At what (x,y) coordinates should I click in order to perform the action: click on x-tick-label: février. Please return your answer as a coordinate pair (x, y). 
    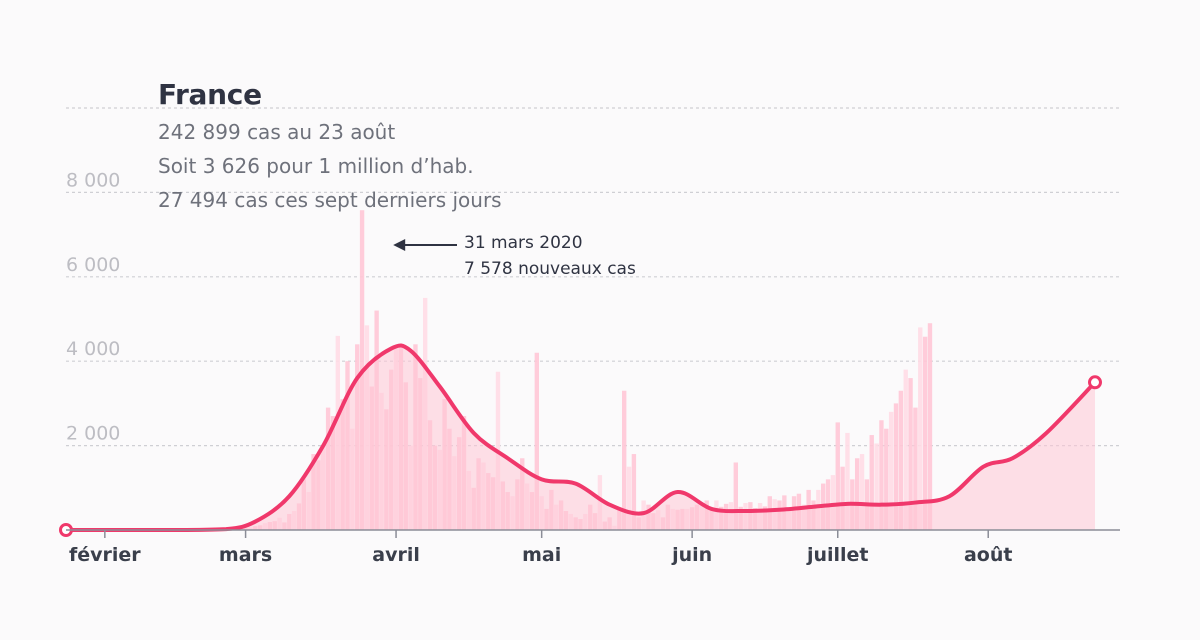
    Looking at the image, I should click on (105, 555).